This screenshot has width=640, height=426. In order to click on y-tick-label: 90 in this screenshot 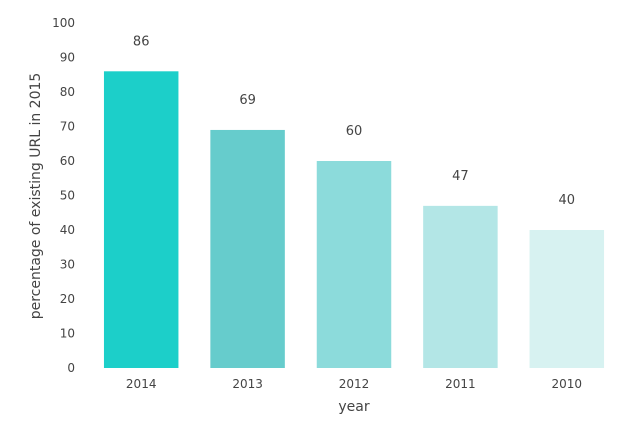, I will do `click(67, 58)`.